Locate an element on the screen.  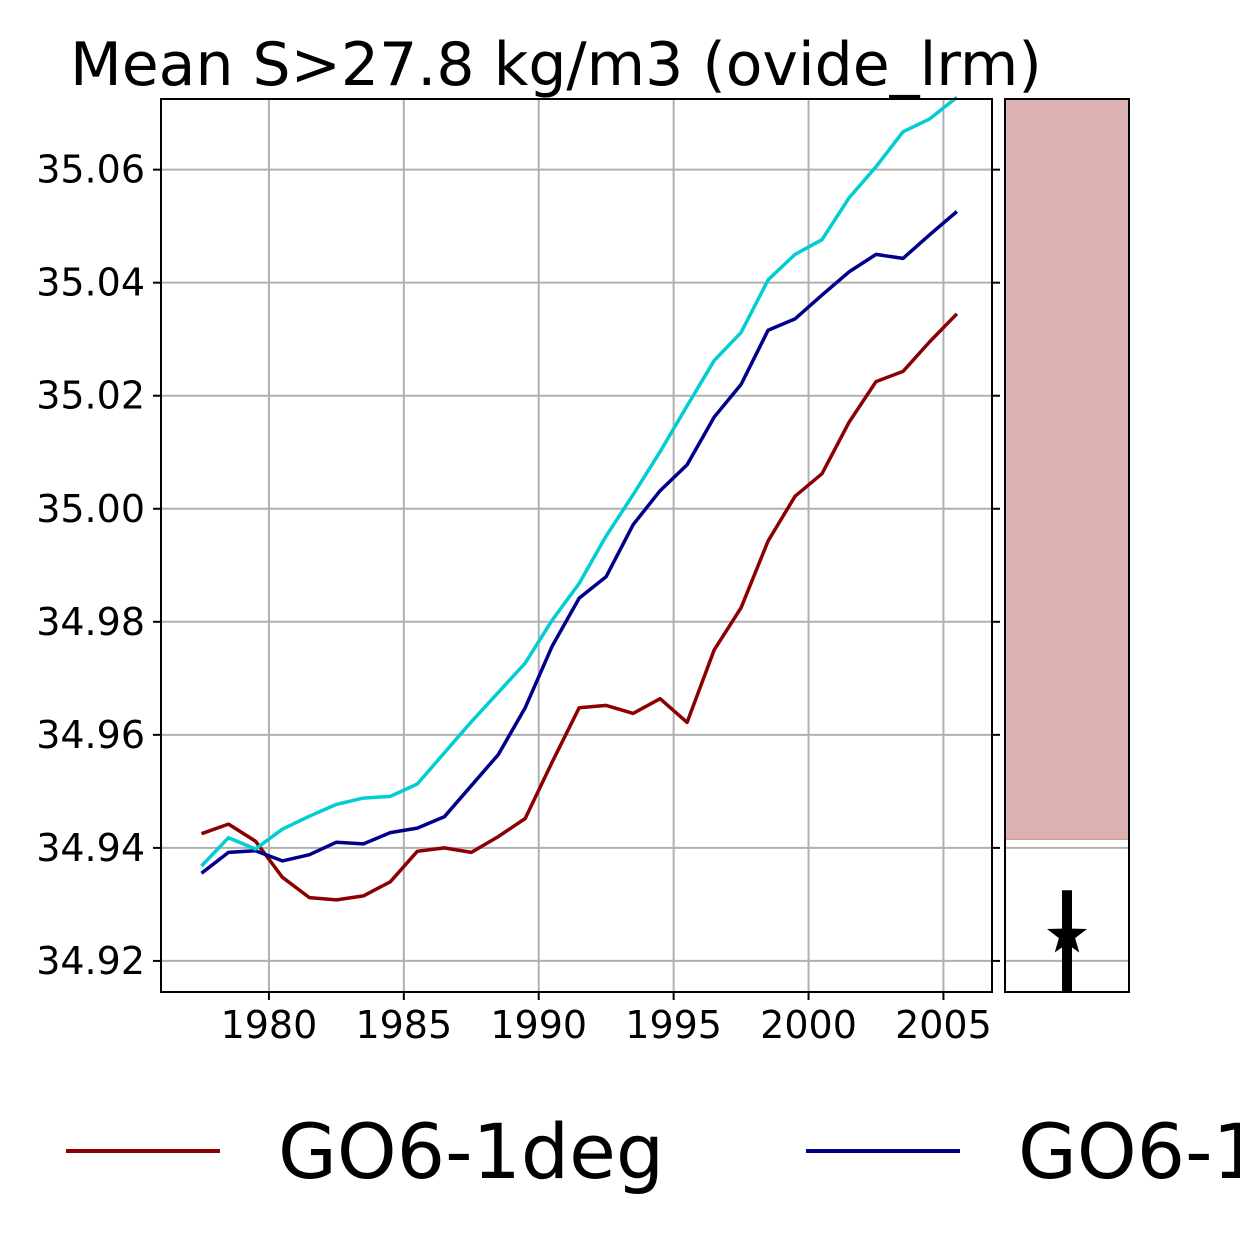
y-tick-label: 34.98 is located at coordinates (90, 622).